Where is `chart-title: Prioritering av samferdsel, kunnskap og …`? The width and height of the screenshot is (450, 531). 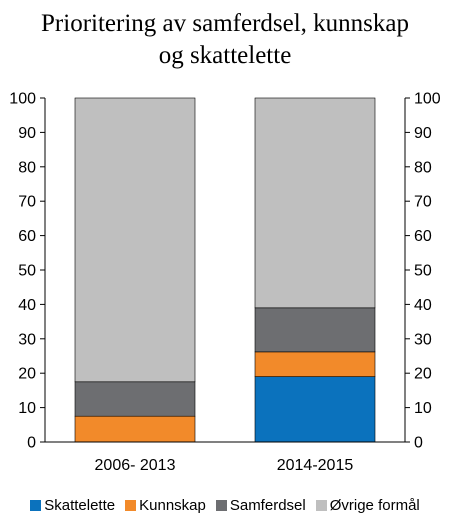
chart-title: Prioritering av samferdsel, kunnskap og … is located at coordinates (225, 40).